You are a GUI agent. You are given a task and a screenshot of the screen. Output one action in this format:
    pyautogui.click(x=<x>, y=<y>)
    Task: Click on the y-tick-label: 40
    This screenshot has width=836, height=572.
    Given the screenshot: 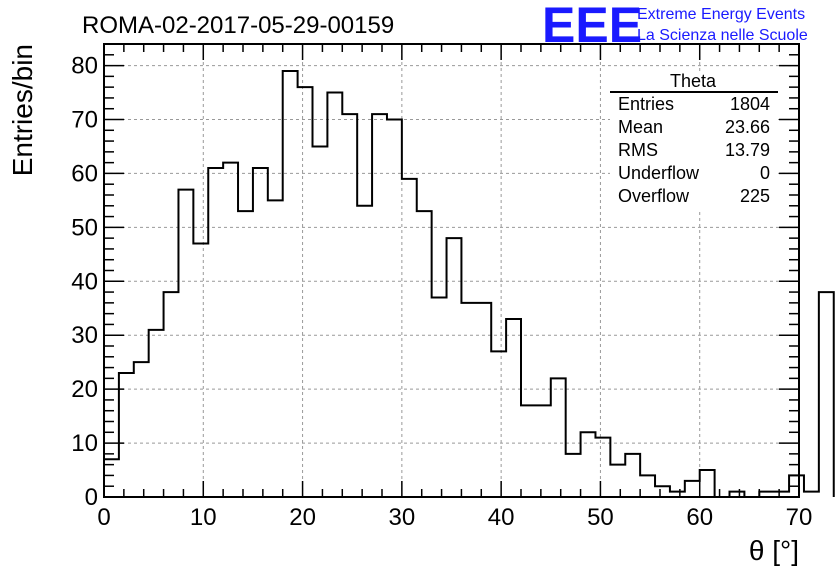 What is the action you would take?
    pyautogui.click(x=84, y=281)
    